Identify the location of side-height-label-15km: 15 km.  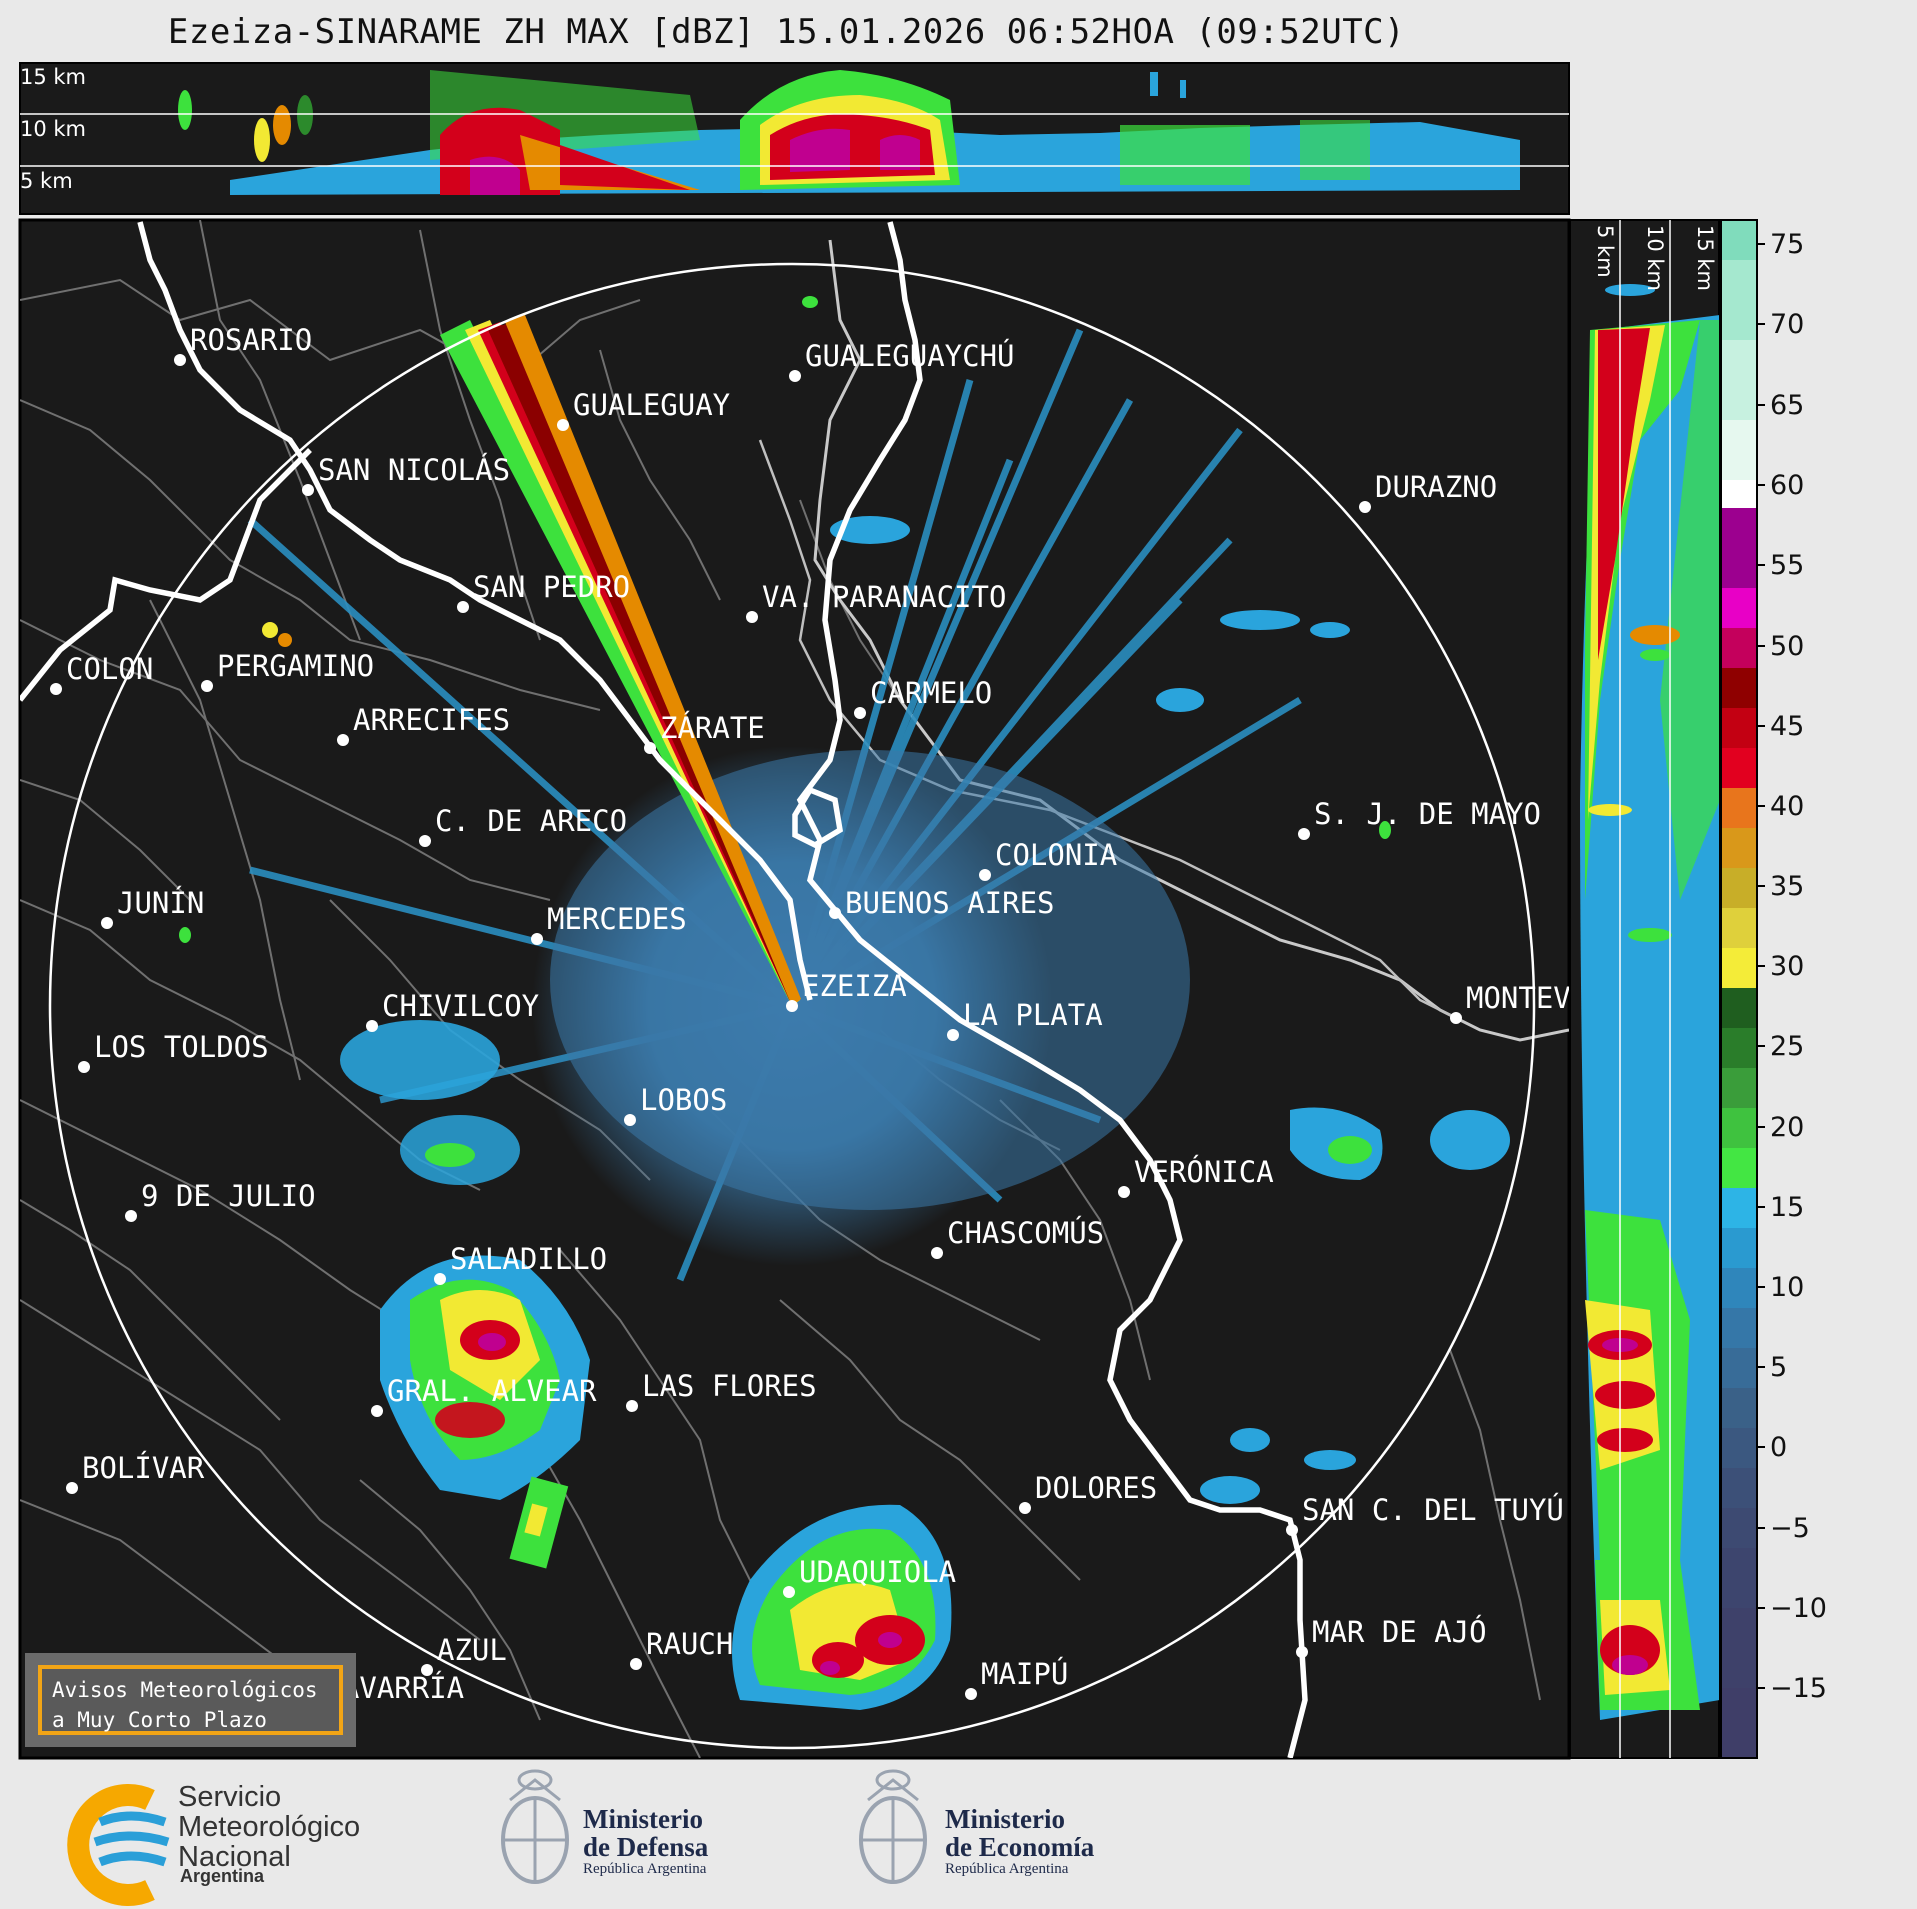
(1705, 258).